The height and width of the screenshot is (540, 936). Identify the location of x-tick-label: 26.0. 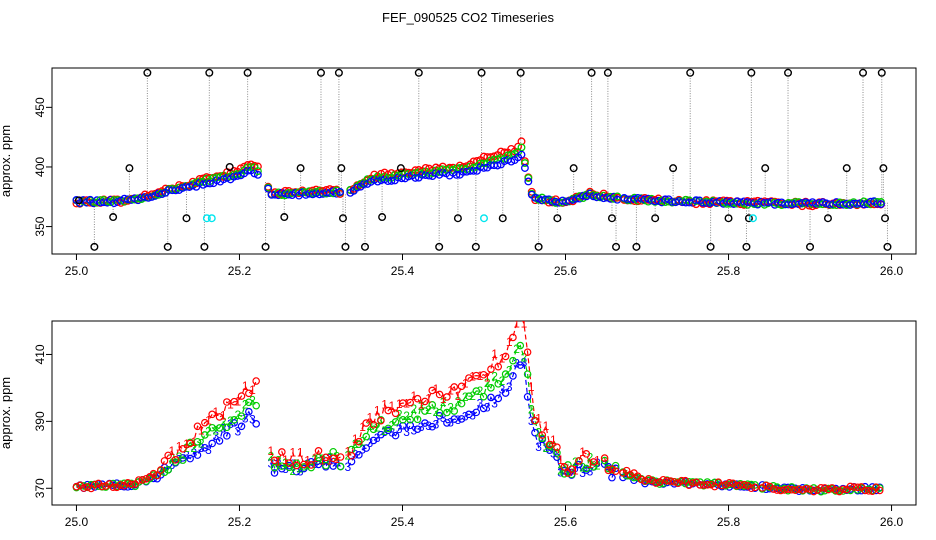
(892, 522).